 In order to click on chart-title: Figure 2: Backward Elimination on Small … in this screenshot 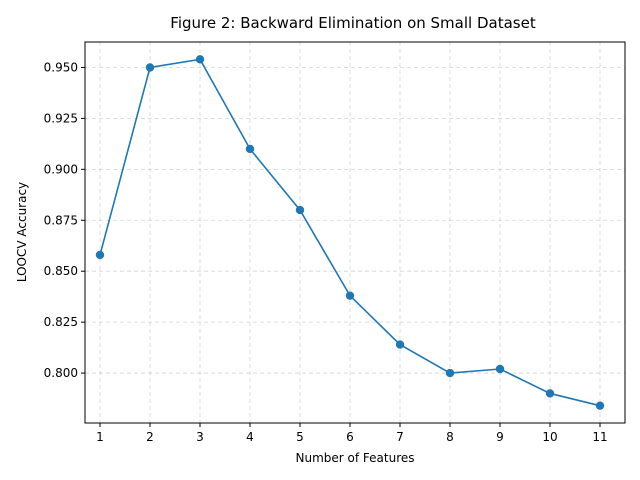, I will do `click(353, 23)`.